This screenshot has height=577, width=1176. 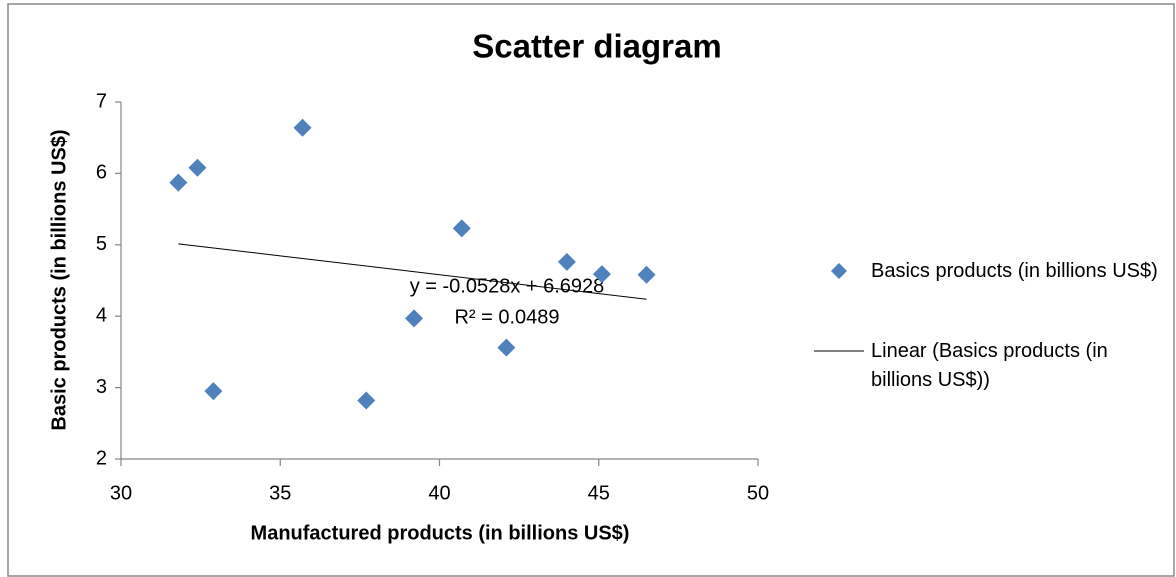 I want to click on y-axis-label: Basic products (in billions US$), so click(x=59, y=279).